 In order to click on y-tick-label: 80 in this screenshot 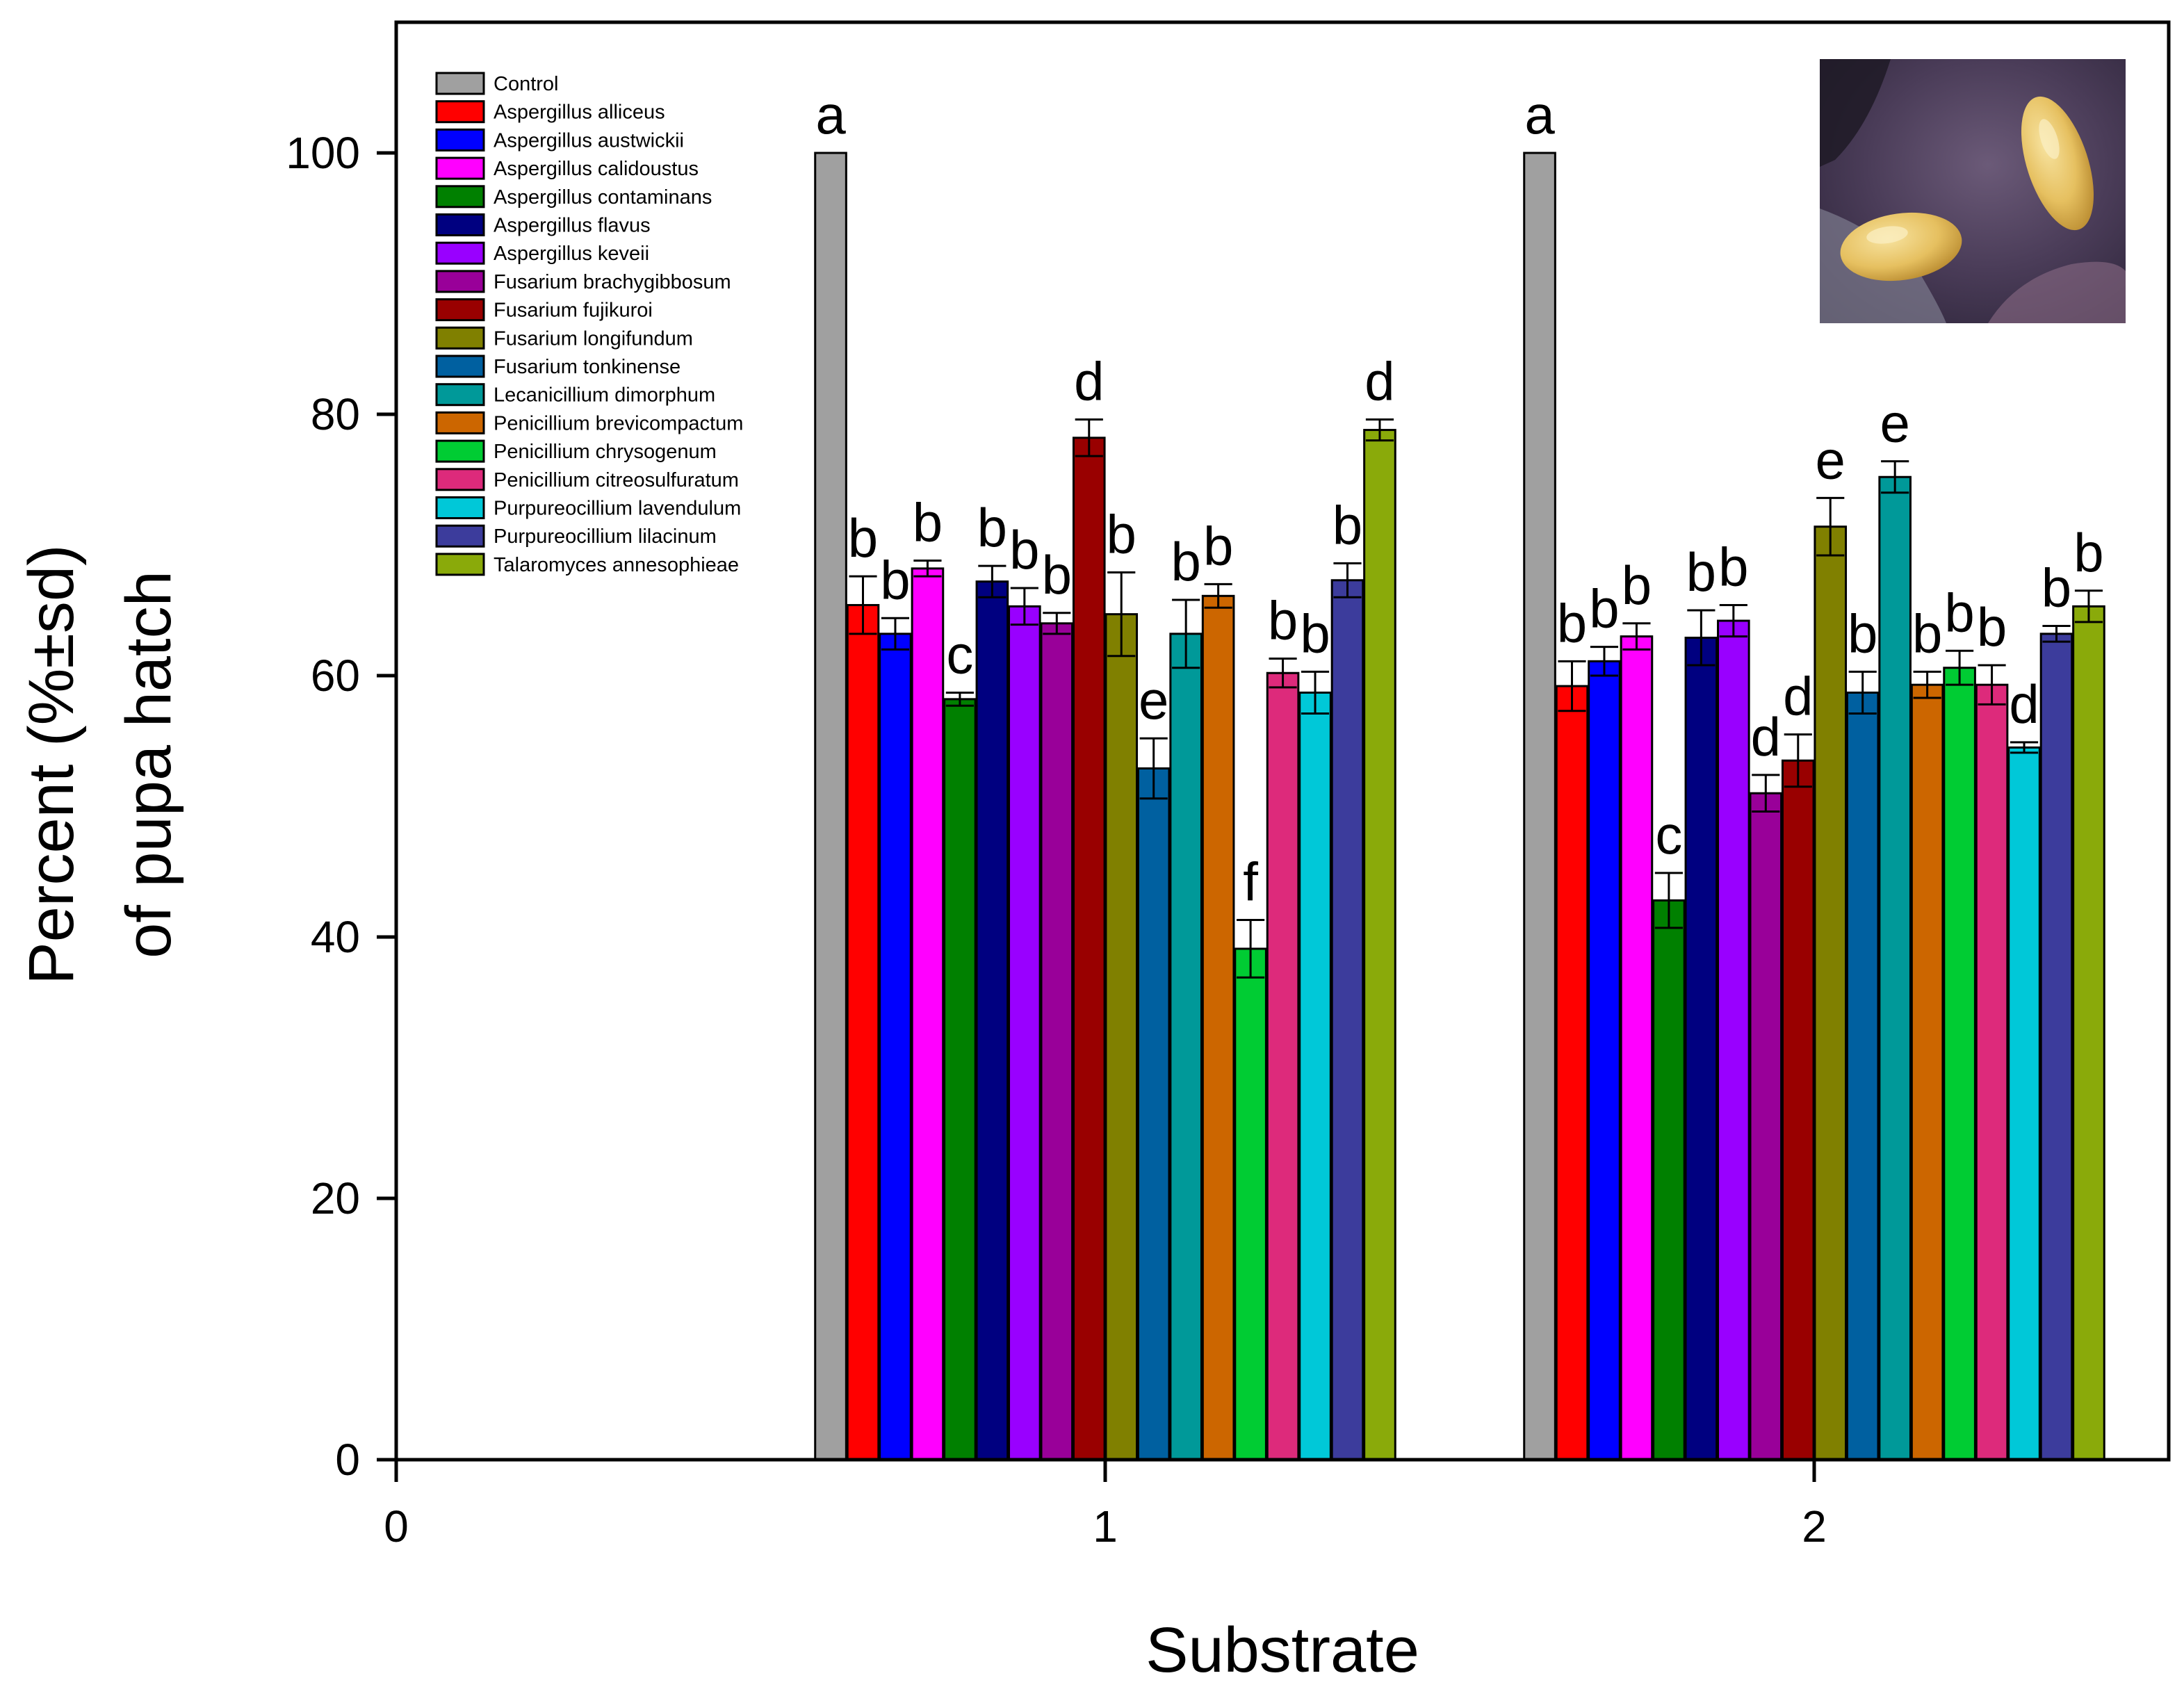, I will do `click(335, 414)`.